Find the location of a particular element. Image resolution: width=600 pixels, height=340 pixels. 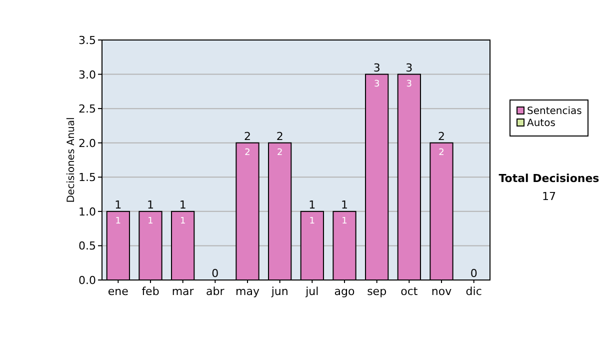

x-tick-label: dic is located at coordinates (474, 291).